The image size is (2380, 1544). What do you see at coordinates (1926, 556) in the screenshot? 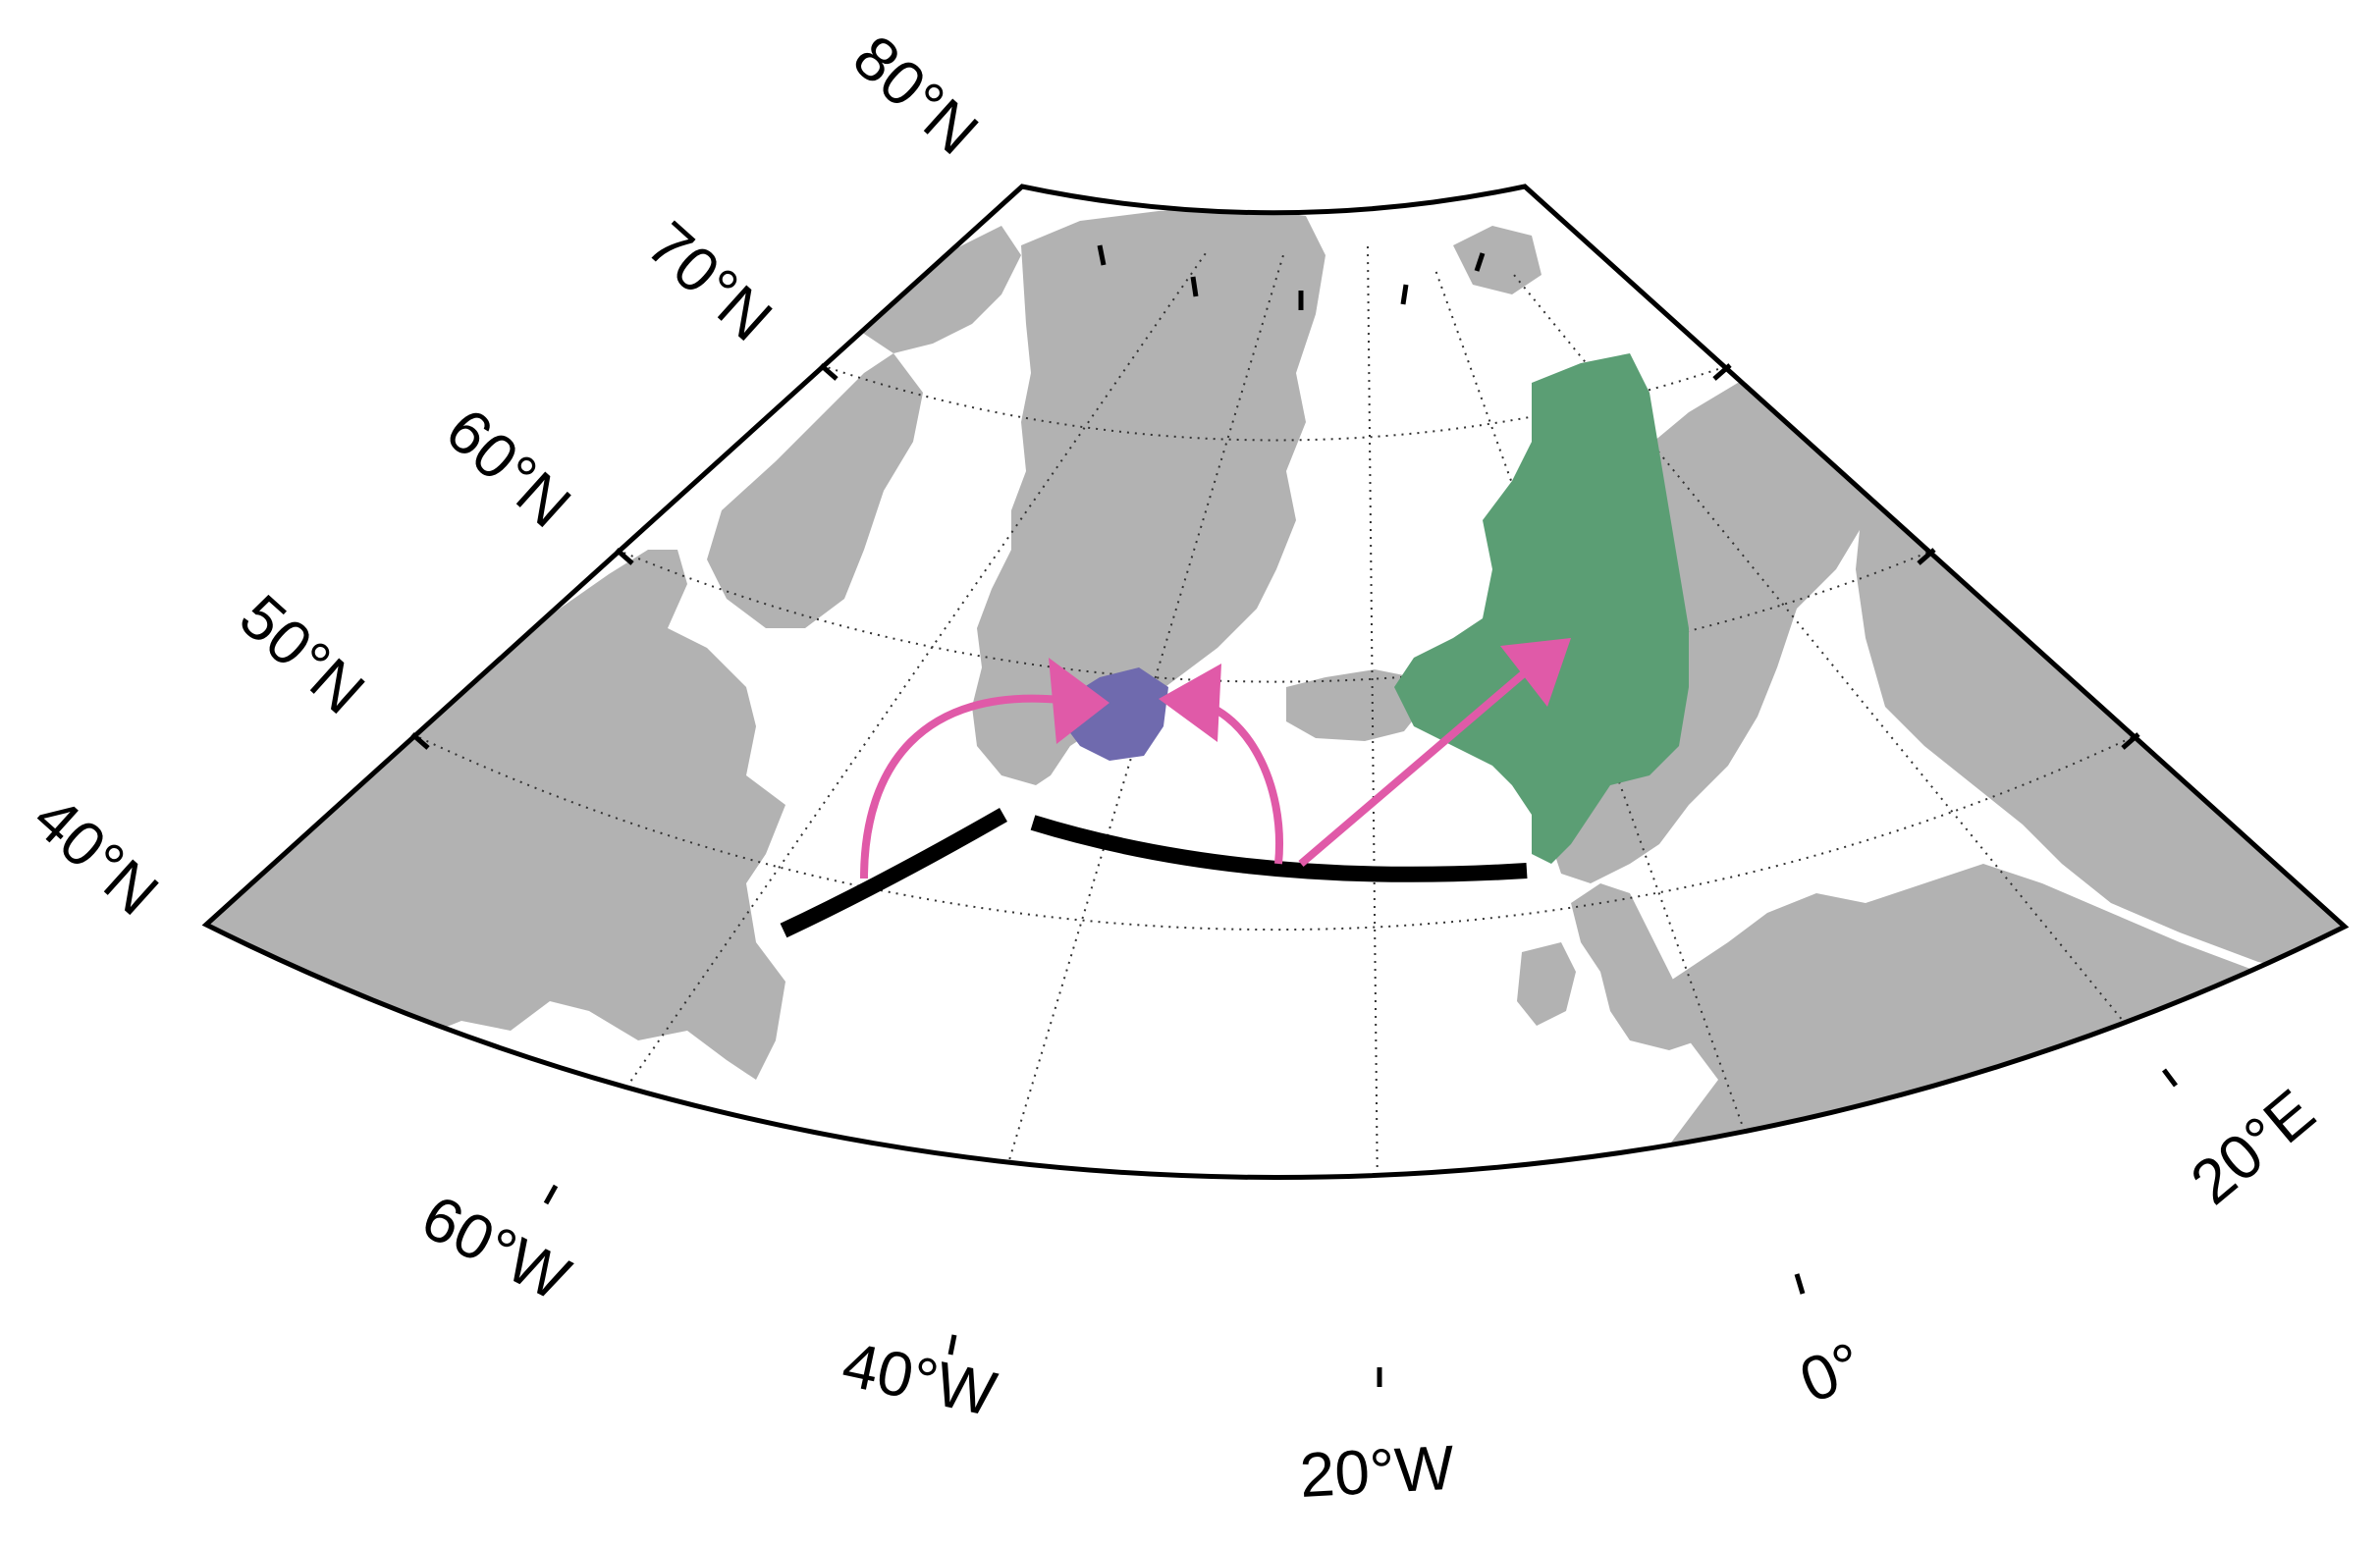
I see `tick-lat-60e` at bounding box center [1926, 556].